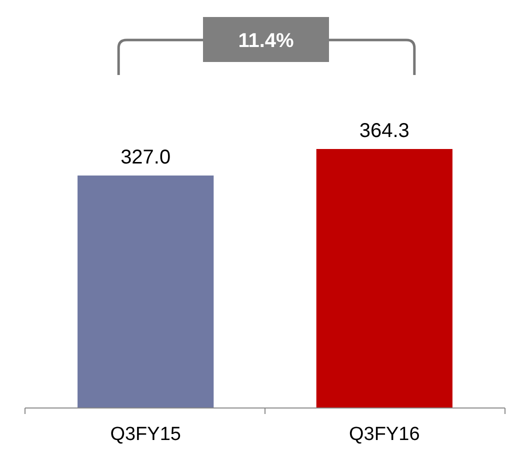  I want to click on data-label: 327.0, so click(145, 157).